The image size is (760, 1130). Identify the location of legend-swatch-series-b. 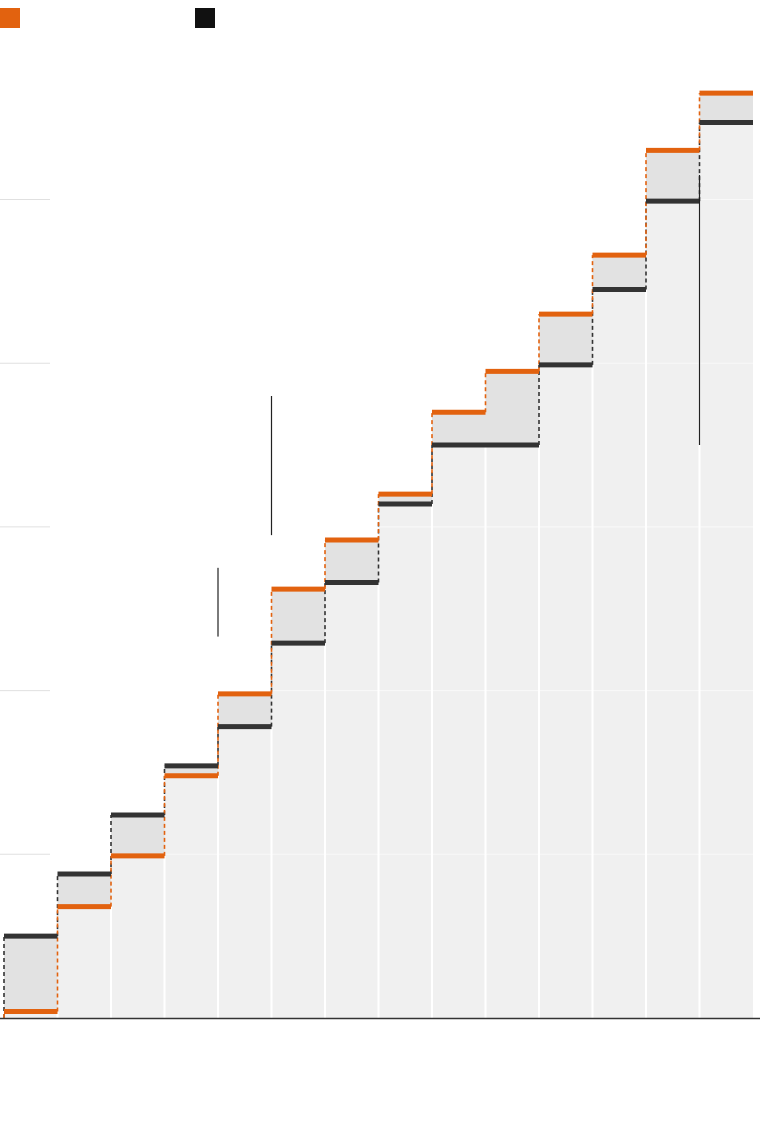
(205, 18).